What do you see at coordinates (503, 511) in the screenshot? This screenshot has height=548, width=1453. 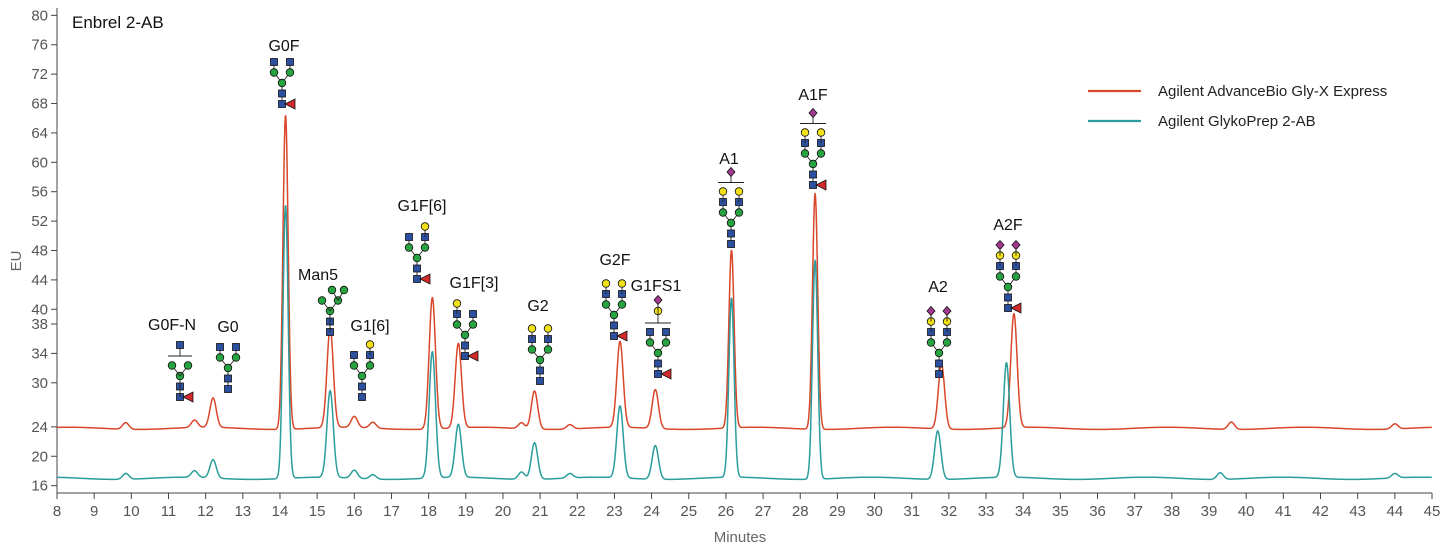 I see `x-tick-label: 20` at bounding box center [503, 511].